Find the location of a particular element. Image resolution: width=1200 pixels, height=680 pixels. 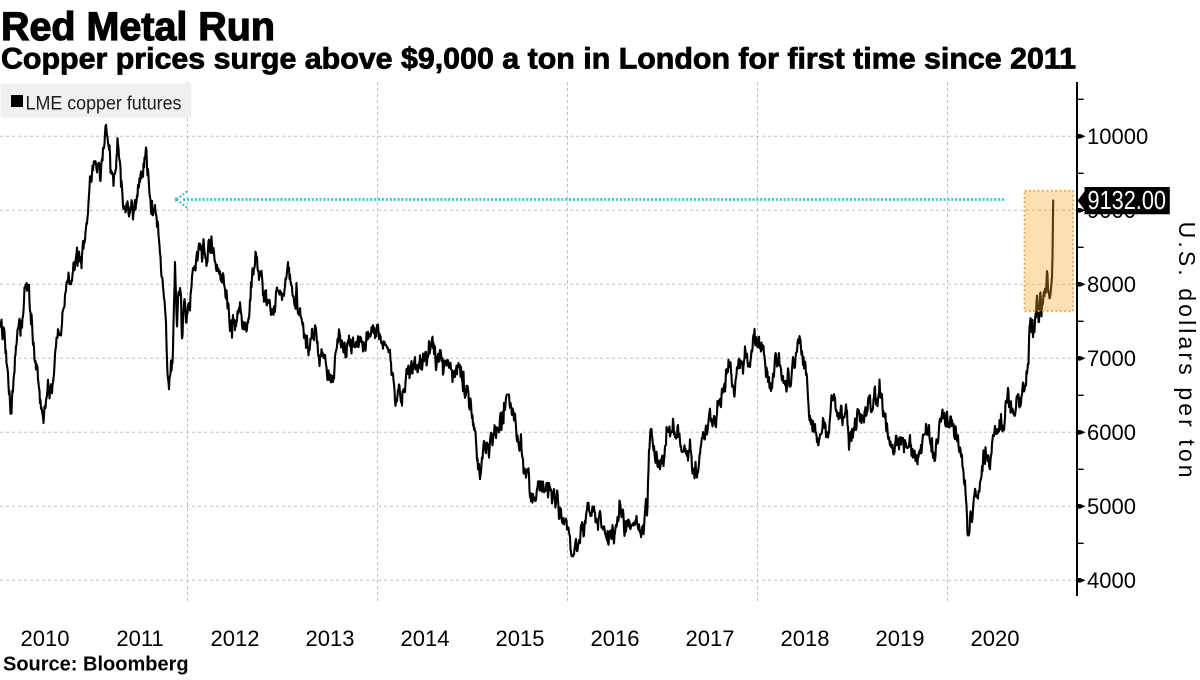

svg-text: 2020 is located at coordinates (995, 638).